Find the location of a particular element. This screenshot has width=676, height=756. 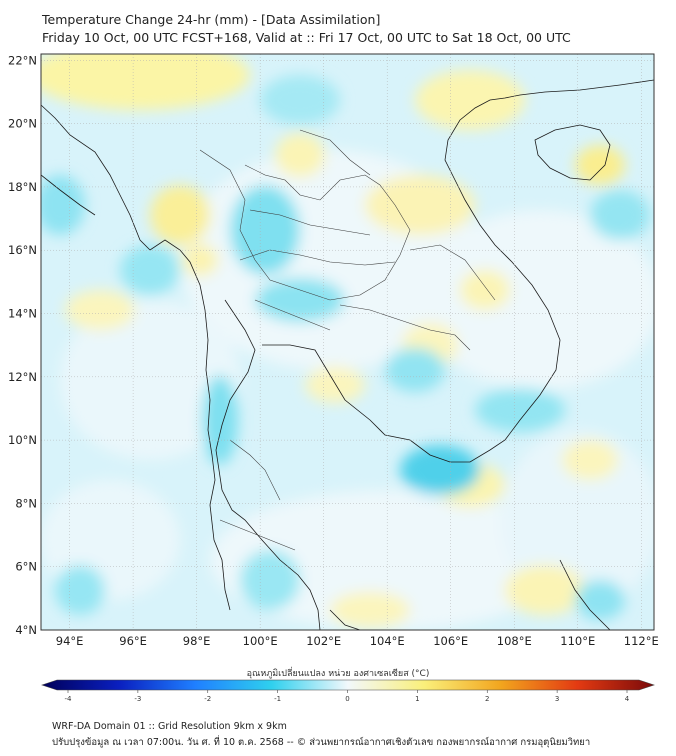

lat-tick-label: 14°N is located at coordinates (22, 314).